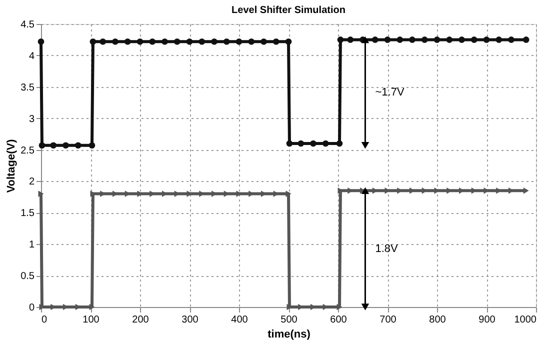 This screenshot has height=344, width=542. I want to click on y-tick-label: 0.5, so click(27, 276).